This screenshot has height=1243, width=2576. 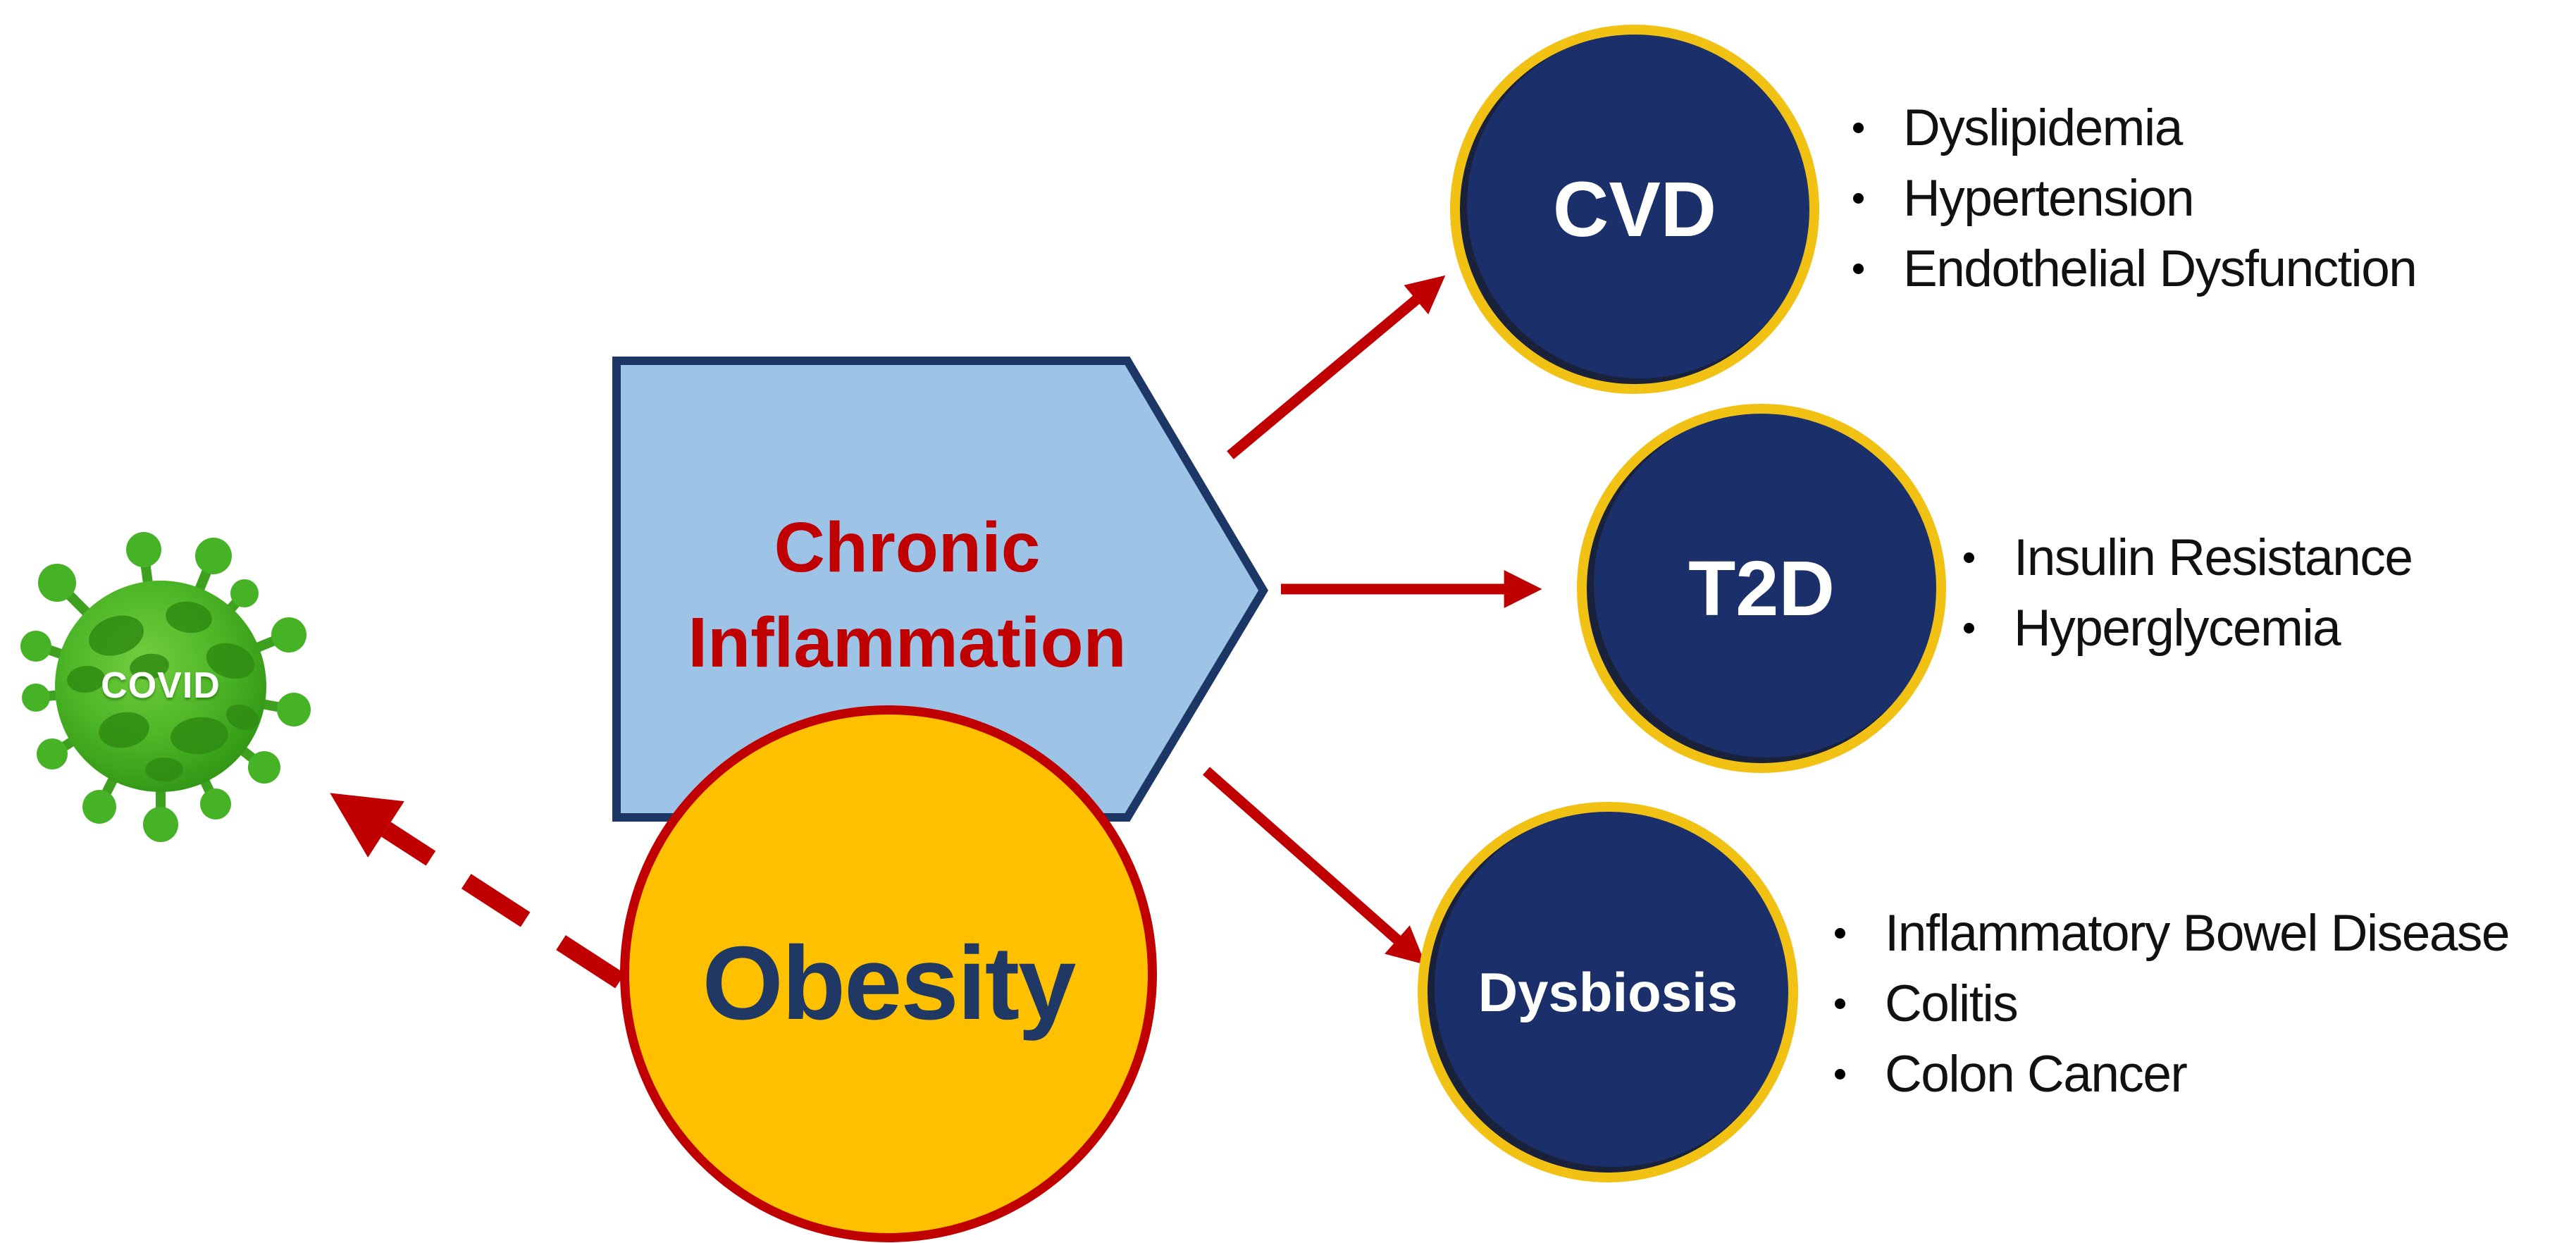 I want to click on list-item: Dyslipidemia, so click(x=2134, y=127).